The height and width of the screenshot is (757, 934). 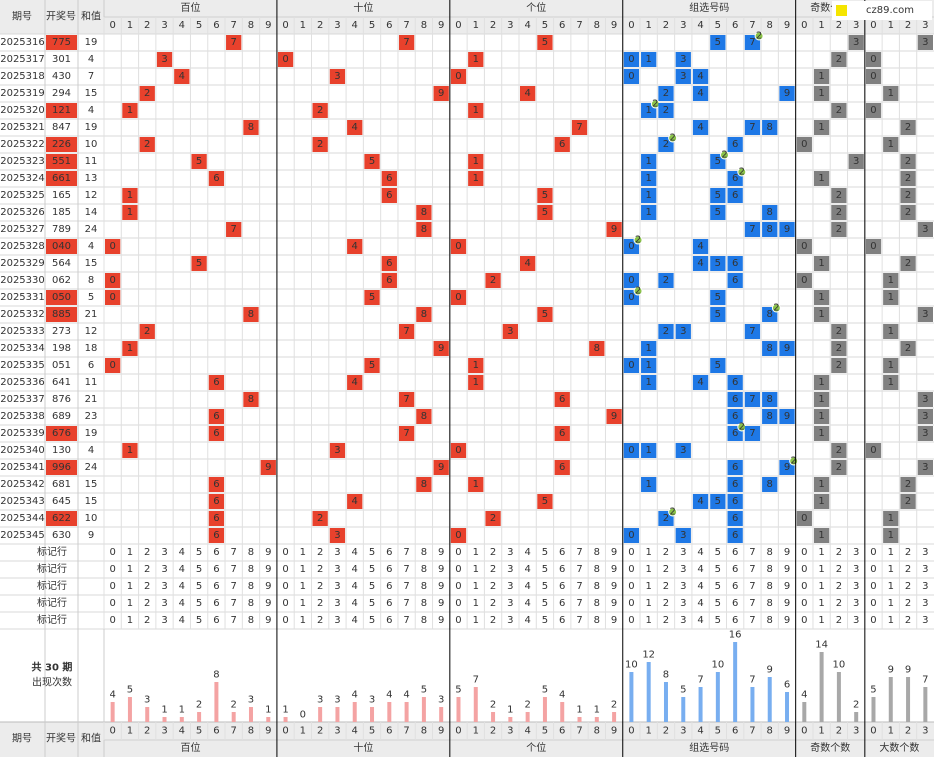 What do you see at coordinates (22, 212) in the screenshot?
I see `issue: 2025326` at bounding box center [22, 212].